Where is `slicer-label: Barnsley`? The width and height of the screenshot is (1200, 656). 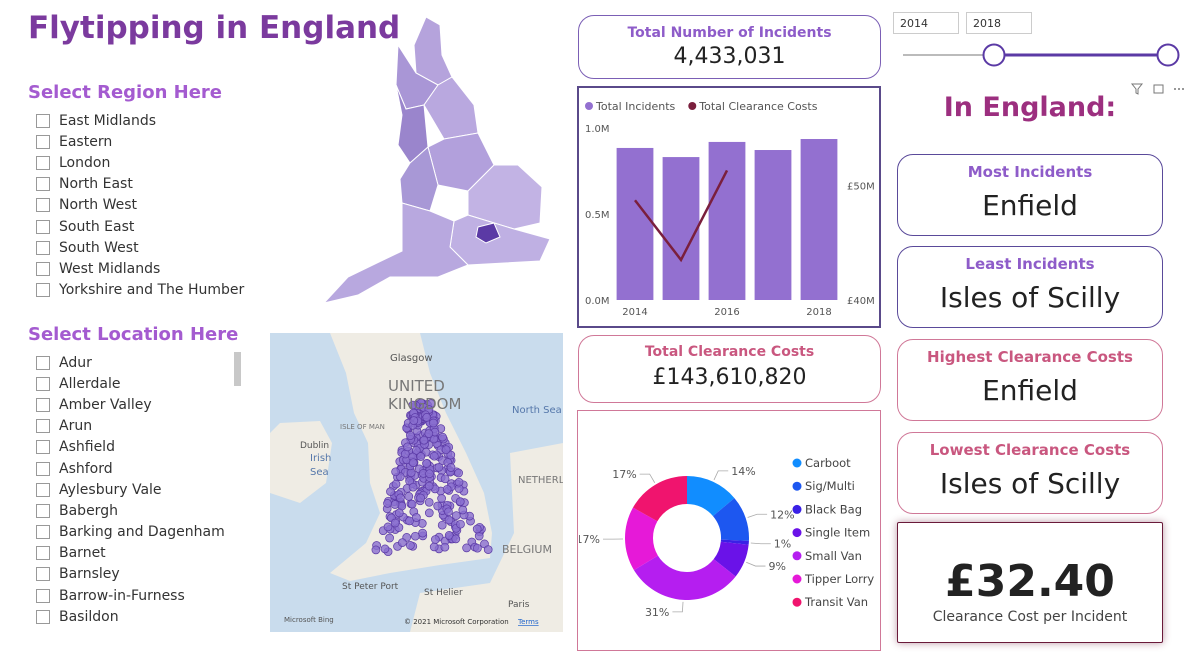 slicer-label: Barnsley is located at coordinates (89, 574).